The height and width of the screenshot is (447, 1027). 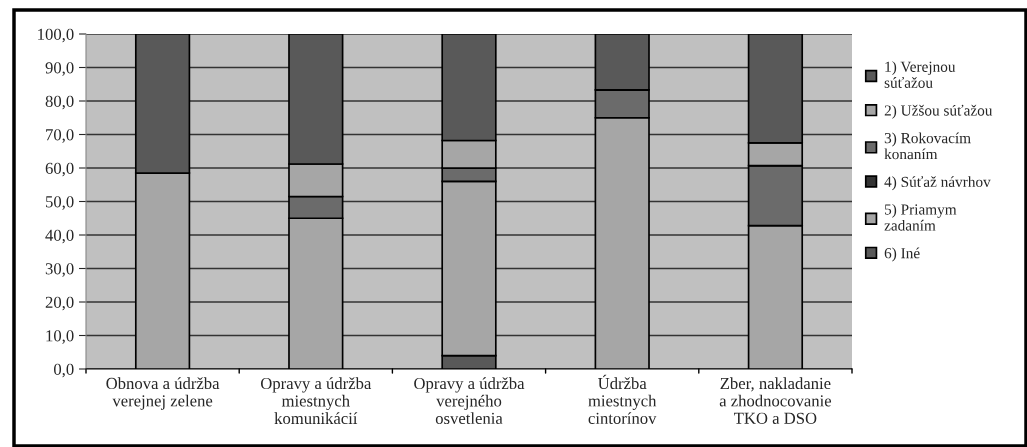 What do you see at coordinates (937, 183) in the screenshot?
I see `legend-label: 4) Súťaž návrhov` at bounding box center [937, 183].